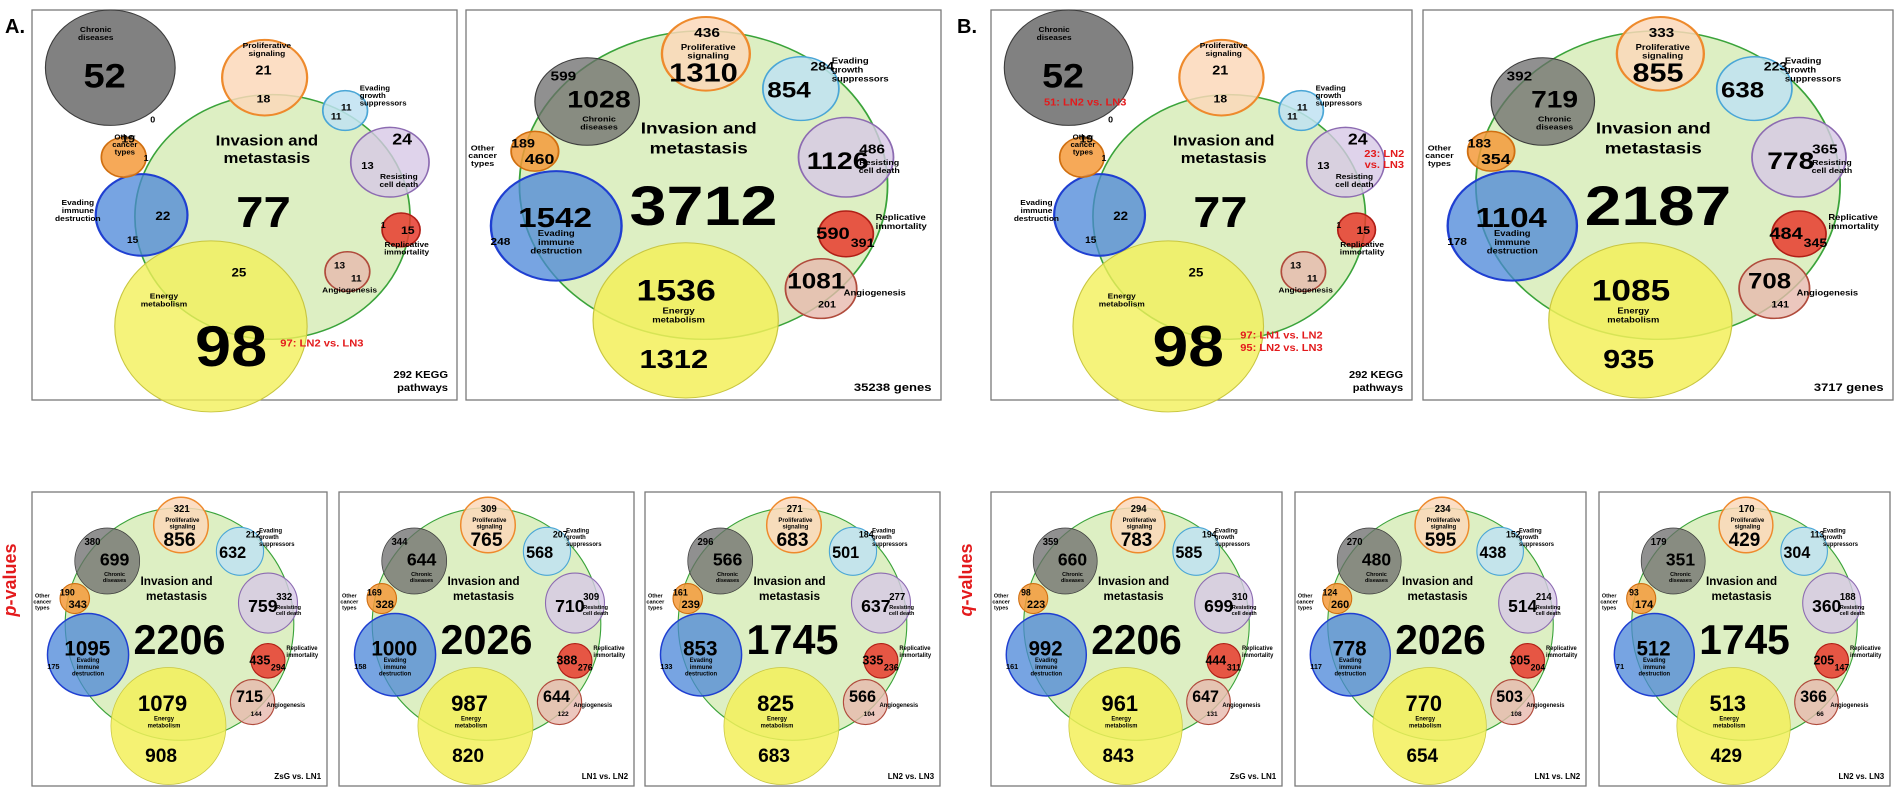  What do you see at coordinates (373, 95) in the screenshot?
I see `evading-growth-label: growth` at bounding box center [373, 95].